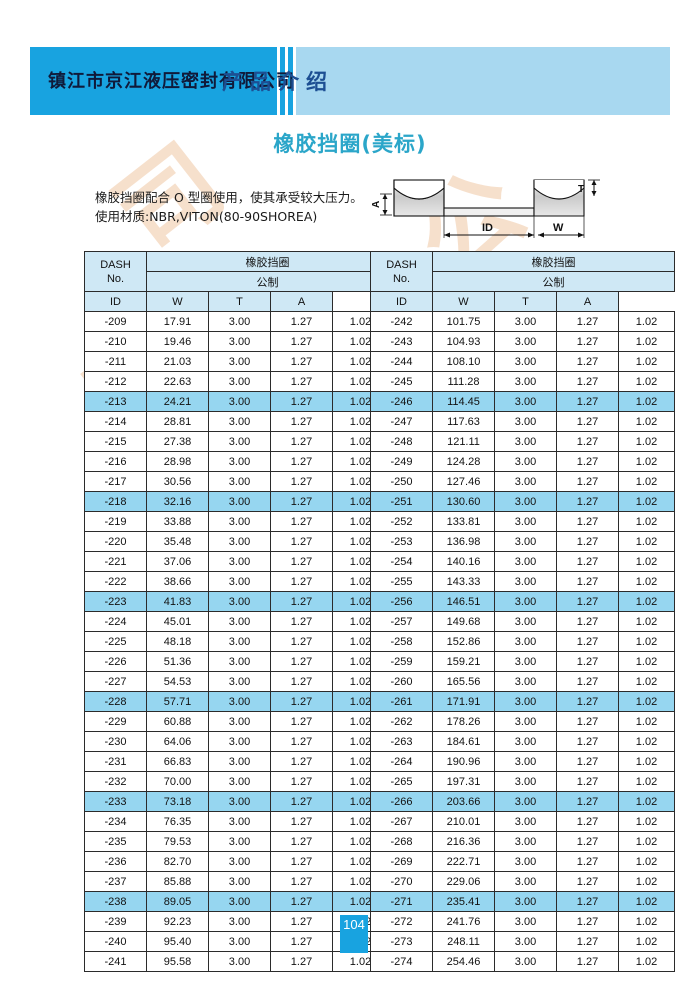  What do you see at coordinates (177, 401) in the screenshot?
I see `cell-id: 24.21` at bounding box center [177, 401].